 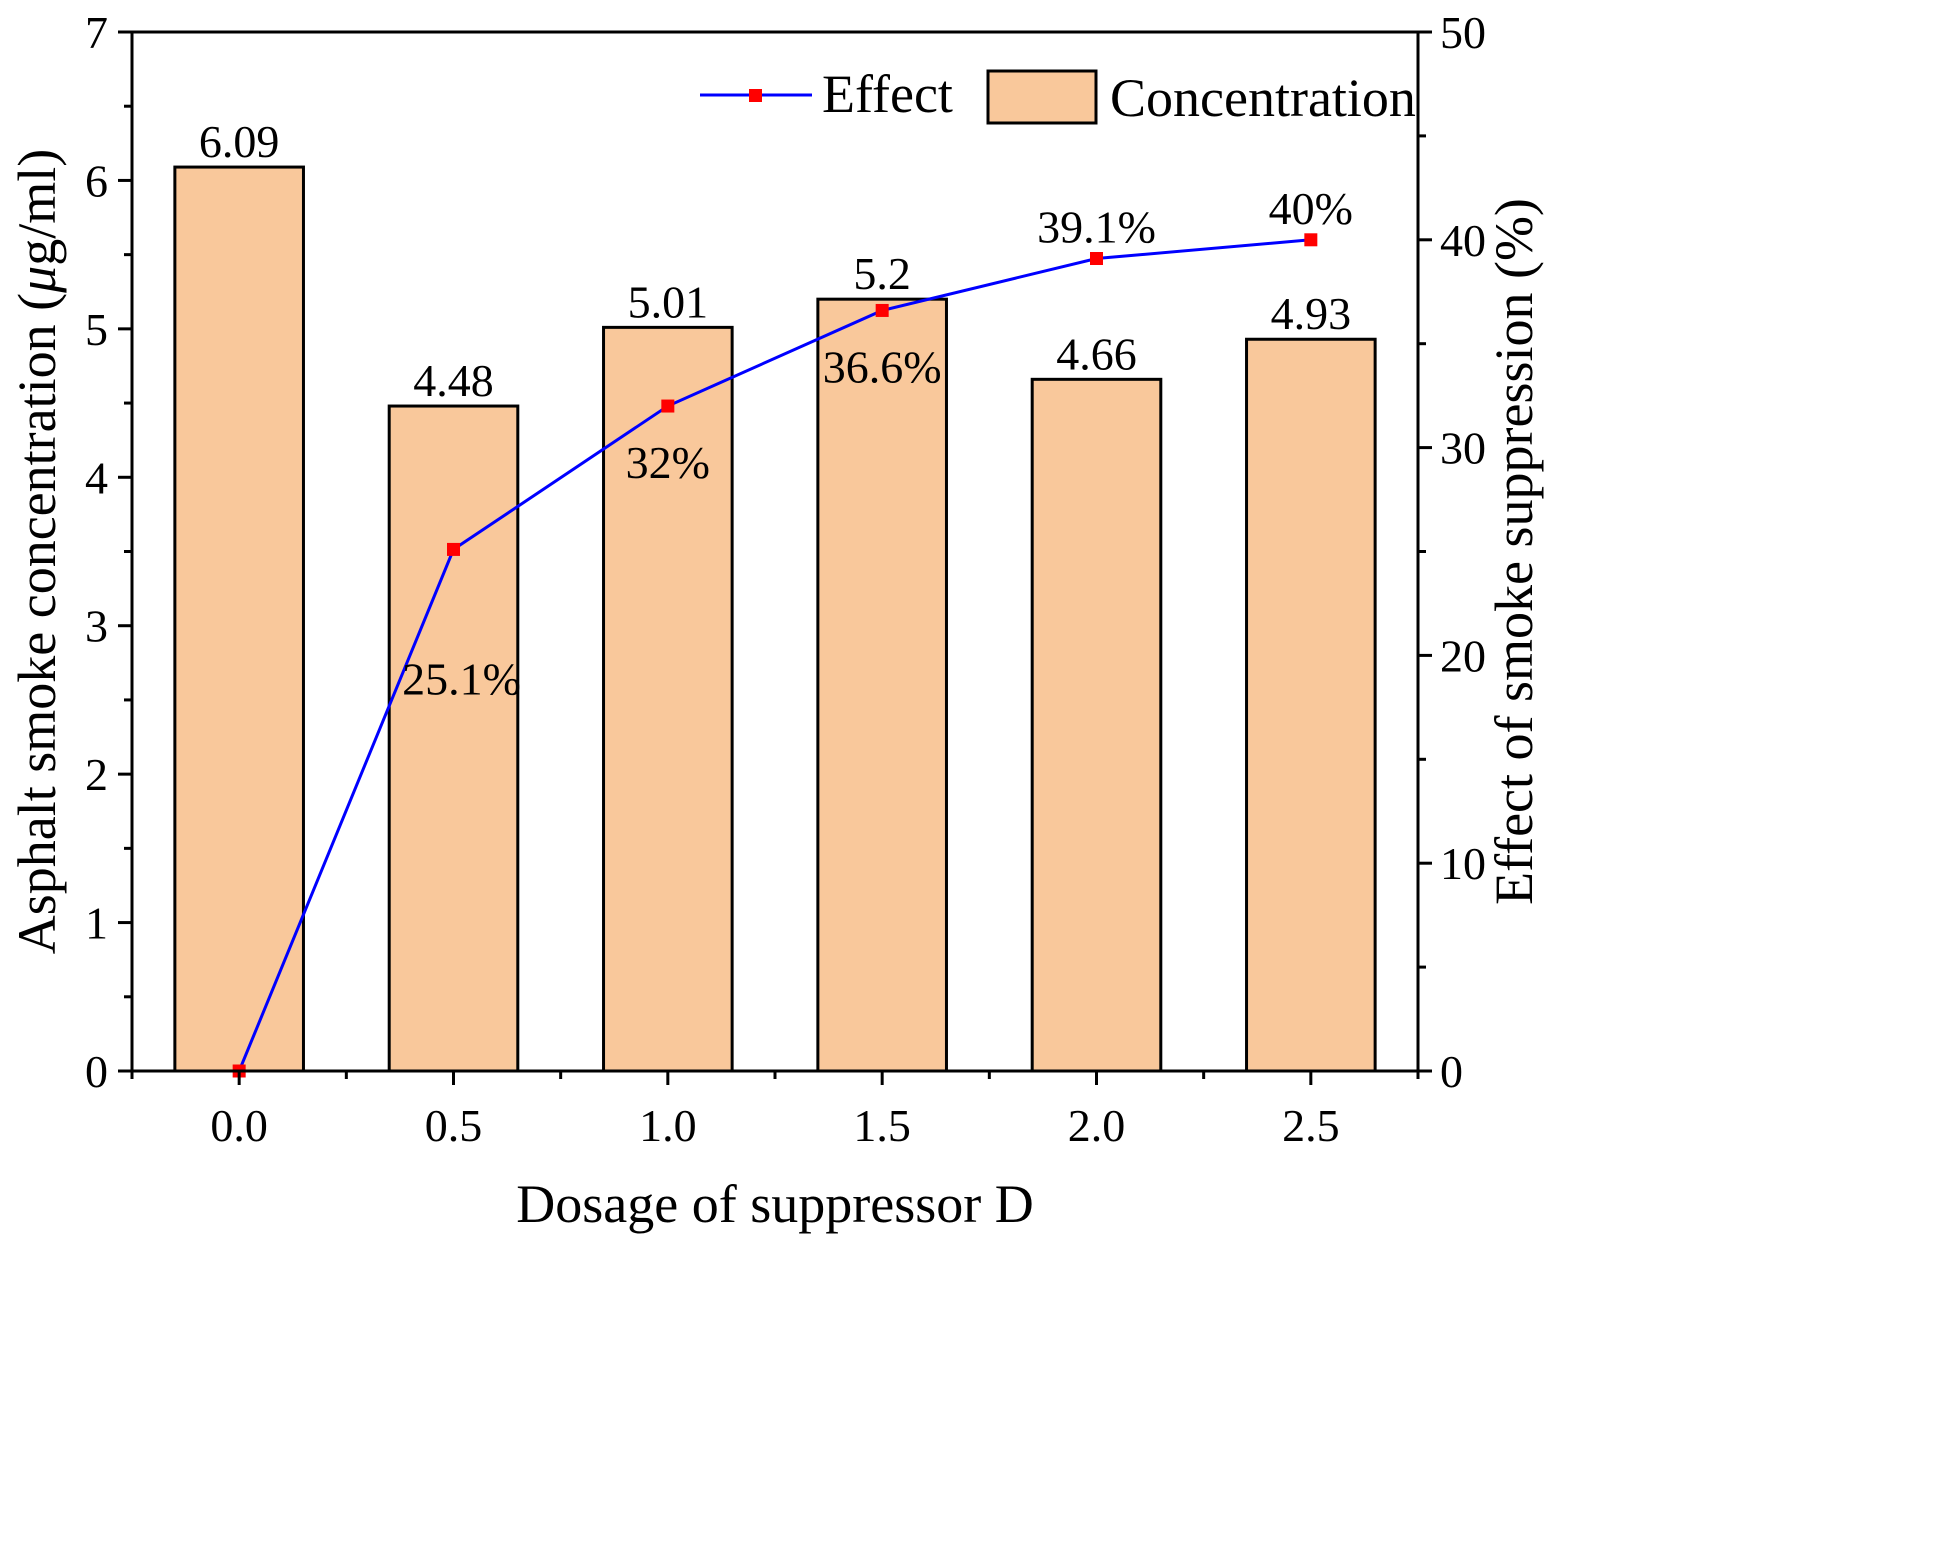 What do you see at coordinates (1096, 353) in the screenshot?
I see `concentration-bar-label: 4.66` at bounding box center [1096, 353].